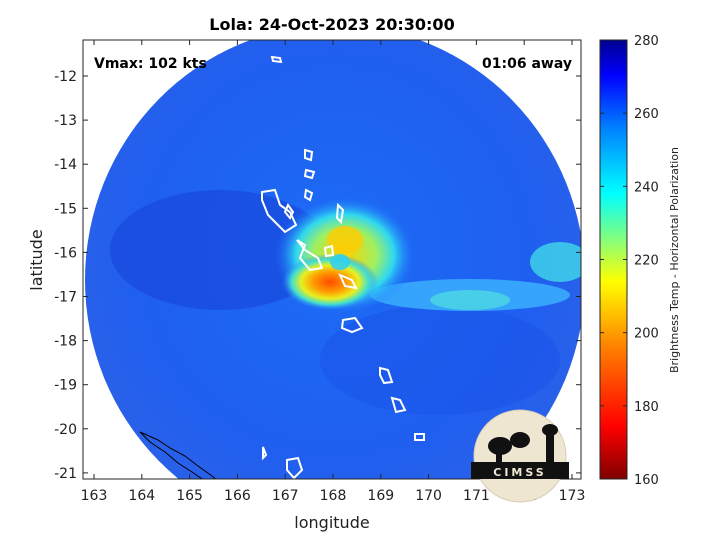  Describe the element at coordinates (646, 187) in the screenshot. I see `colorbar-tick-label: 240` at that location.